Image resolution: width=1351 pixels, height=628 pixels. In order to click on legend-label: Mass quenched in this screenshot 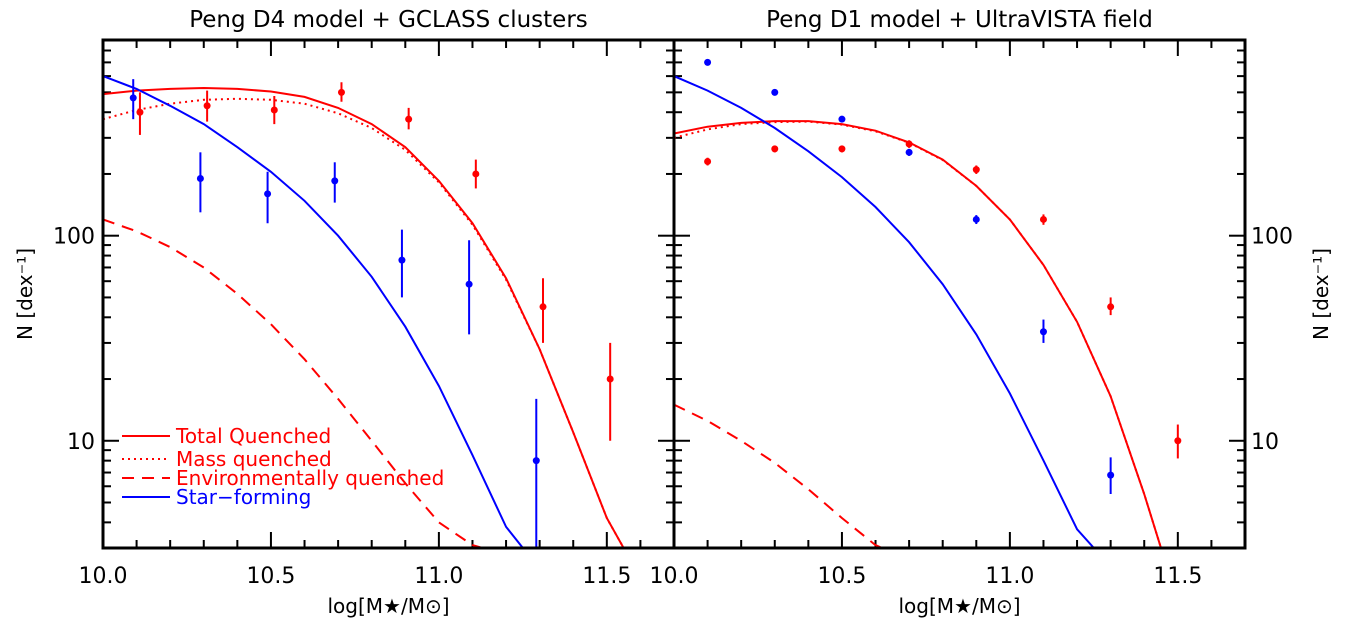, I will do `click(254, 459)`.